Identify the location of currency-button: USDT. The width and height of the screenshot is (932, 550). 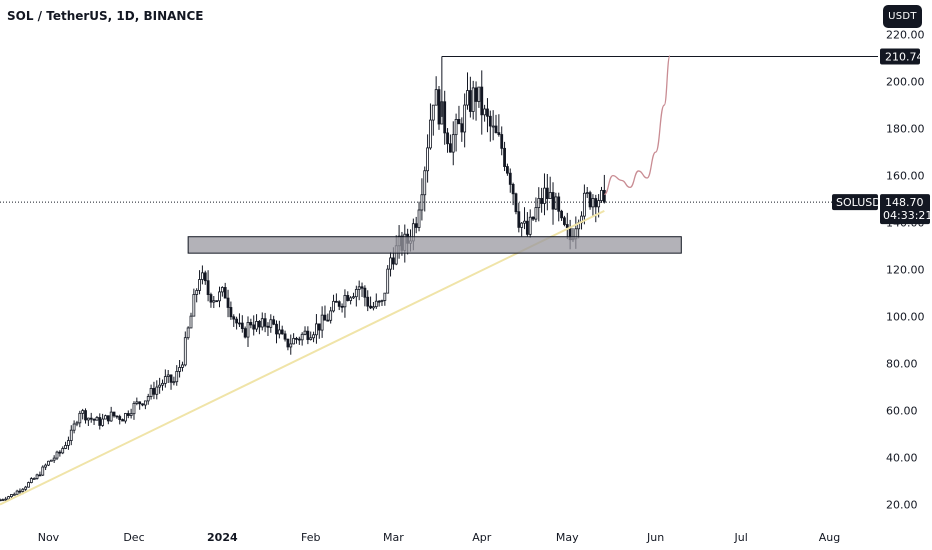
(902, 16).